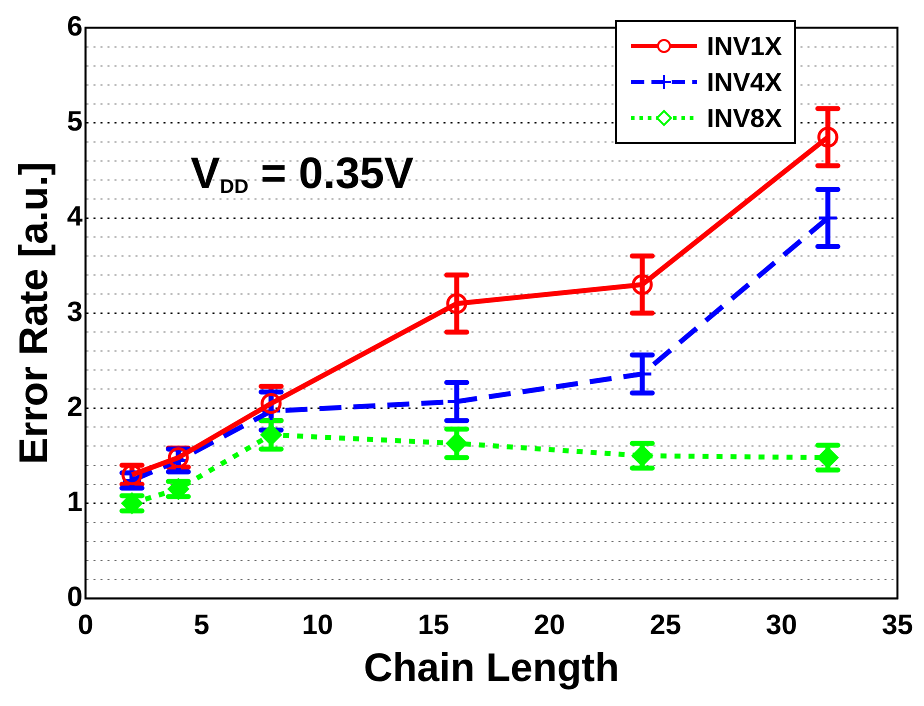 The width and height of the screenshot is (924, 706). What do you see at coordinates (550, 624) in the screenshot?
I see `x-tick-label: 20` at bounding box center [550, 624].